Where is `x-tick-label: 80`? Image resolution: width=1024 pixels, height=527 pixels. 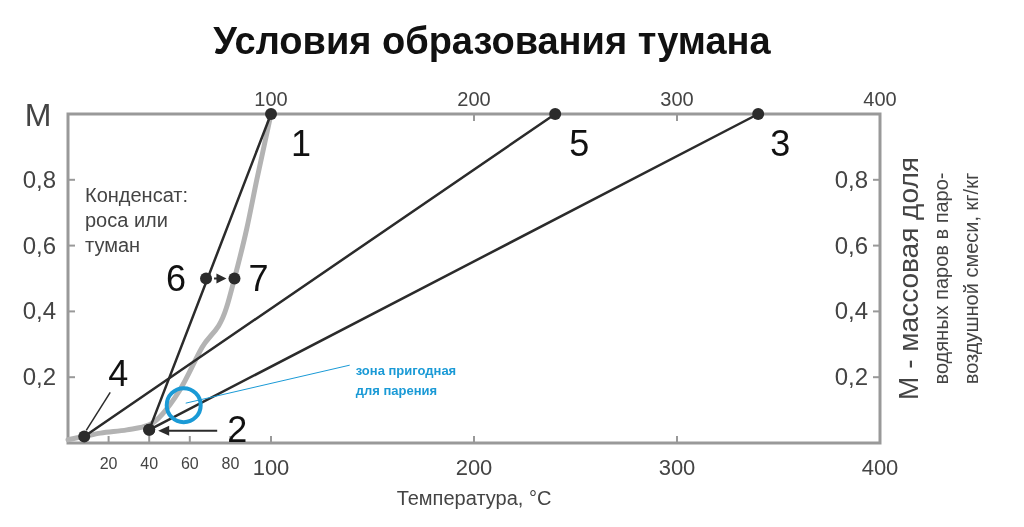
x-tick-label: 80 is located at coordinates (230, 463).